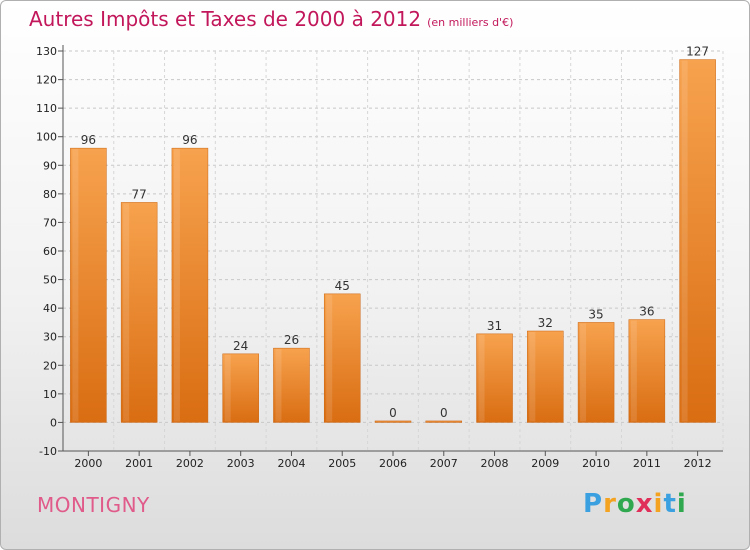  I want to click on y-tick-label: 30, so click(50, 337).